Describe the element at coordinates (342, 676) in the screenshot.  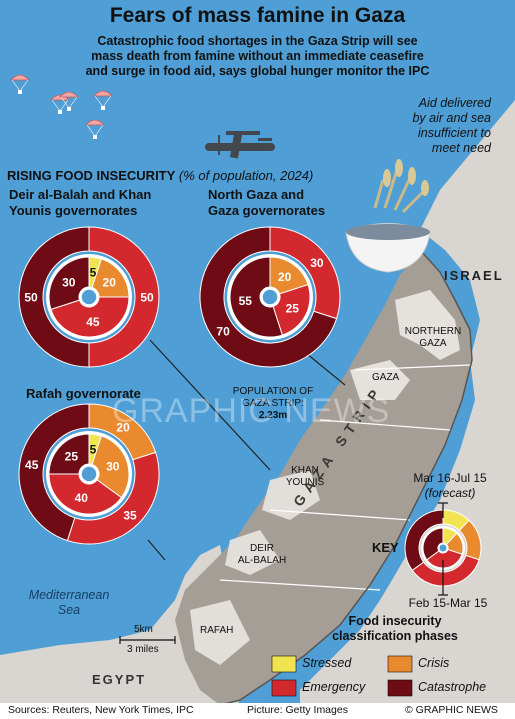
I see `legend-swatches` at that location.